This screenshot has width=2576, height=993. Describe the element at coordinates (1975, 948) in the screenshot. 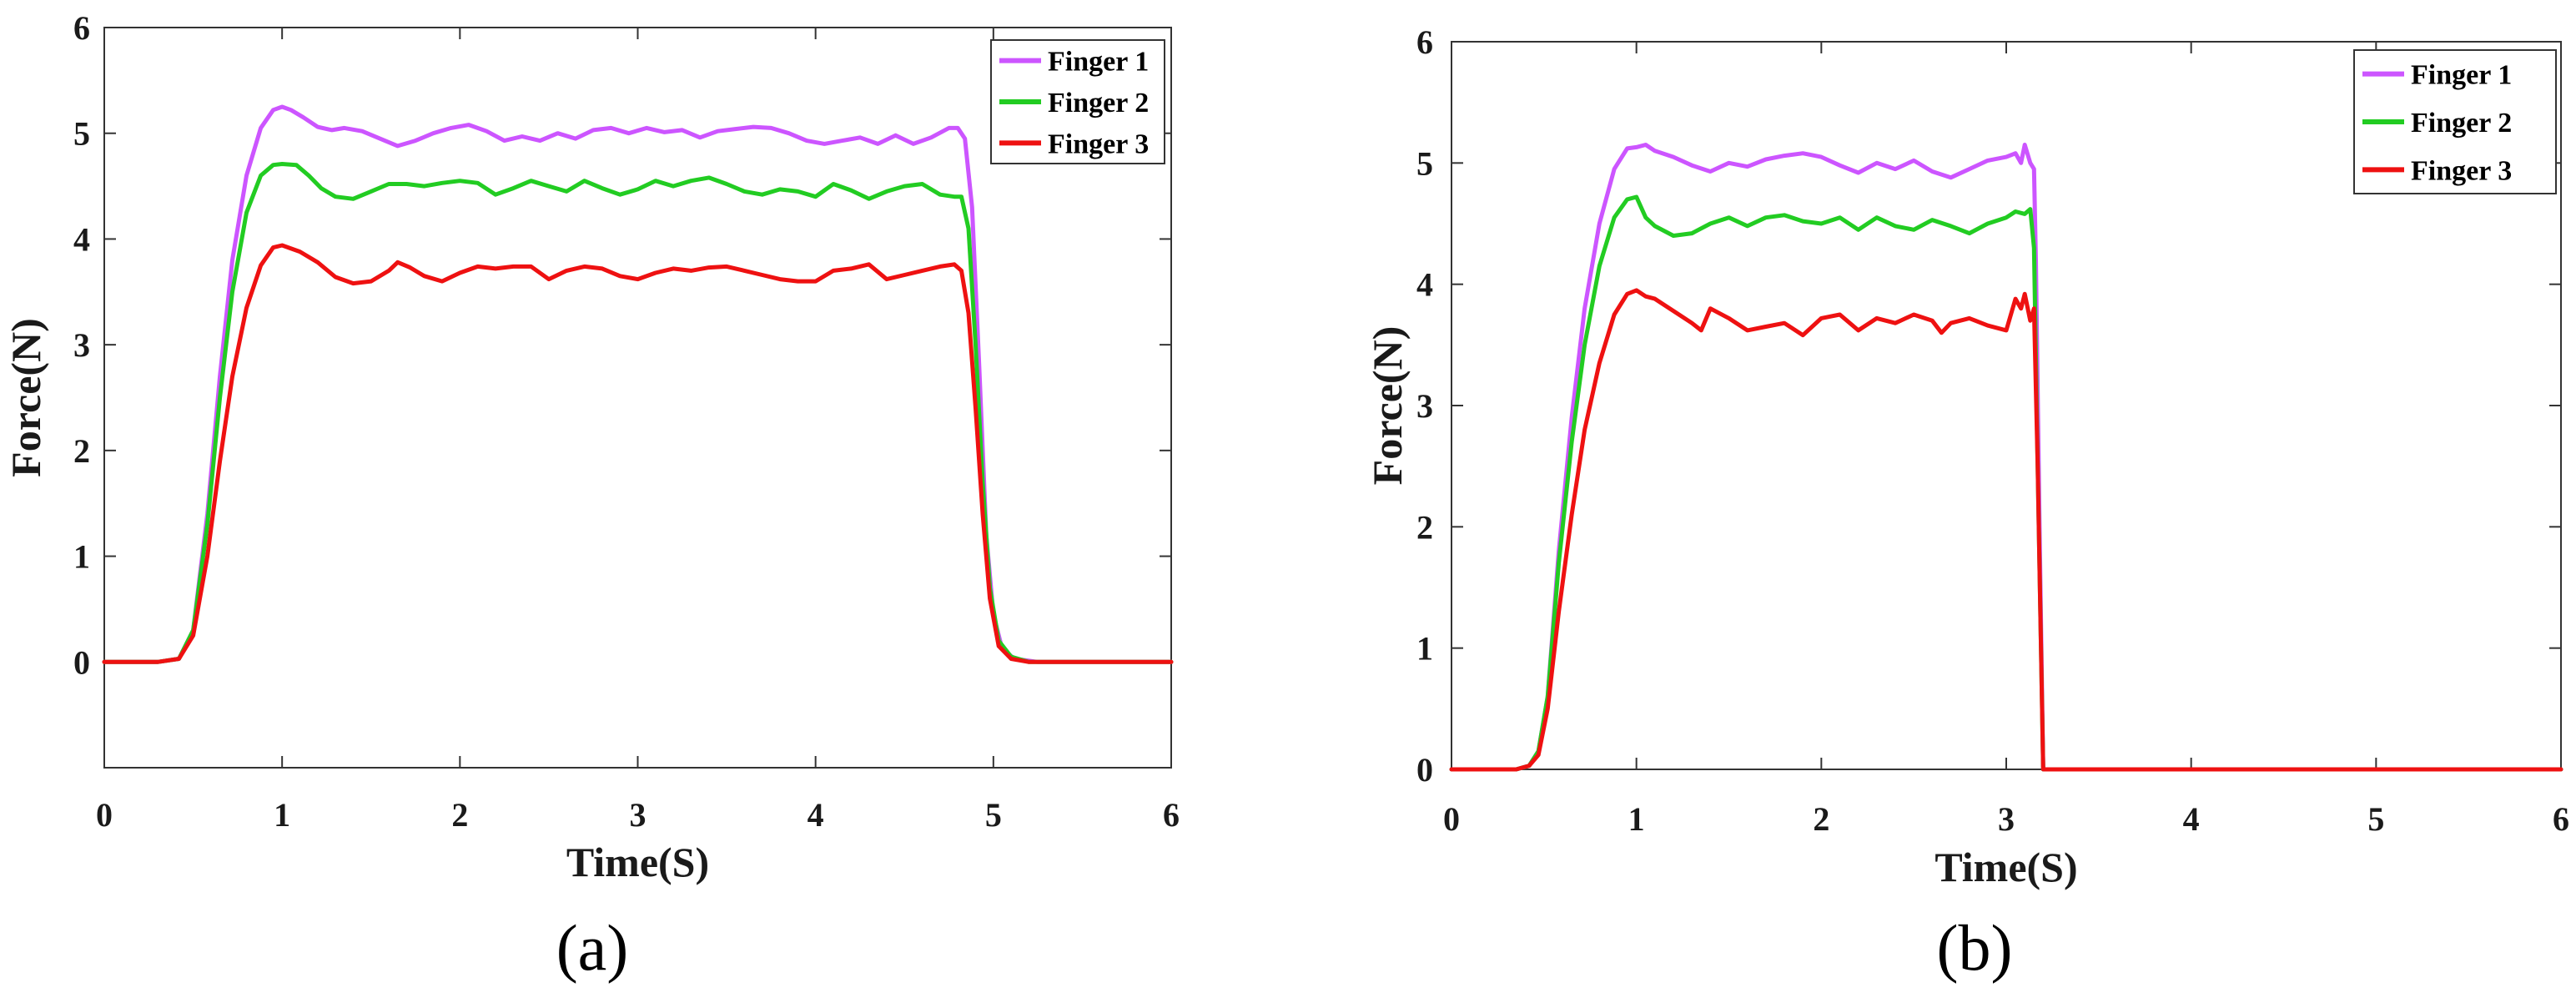

I see `panel-label-b: (b)` at that location.